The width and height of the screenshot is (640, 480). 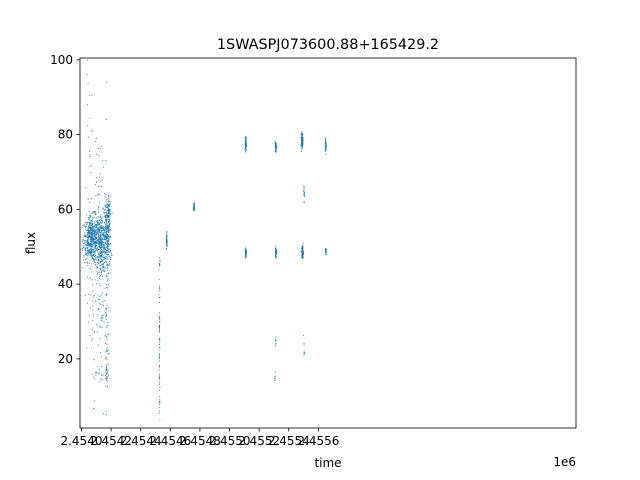 I want to click on x-tick-label: 2.4546, so click(x=170, y=441).